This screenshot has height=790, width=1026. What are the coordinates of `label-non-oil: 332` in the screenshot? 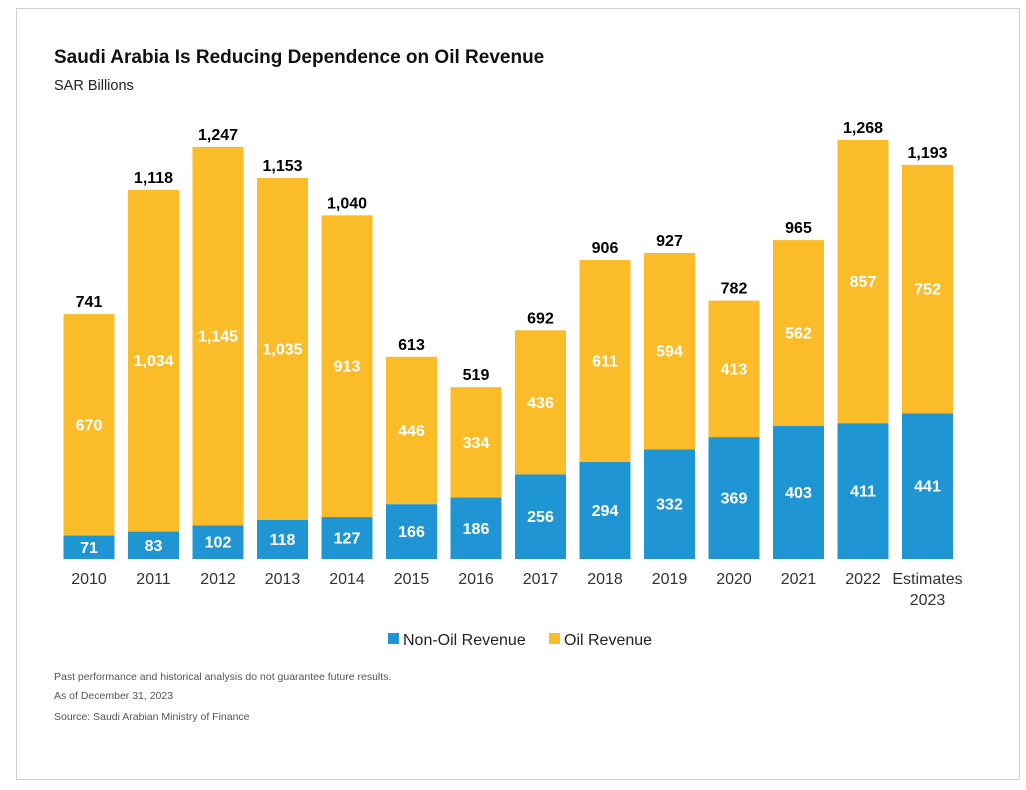 It's located at (669, 505).